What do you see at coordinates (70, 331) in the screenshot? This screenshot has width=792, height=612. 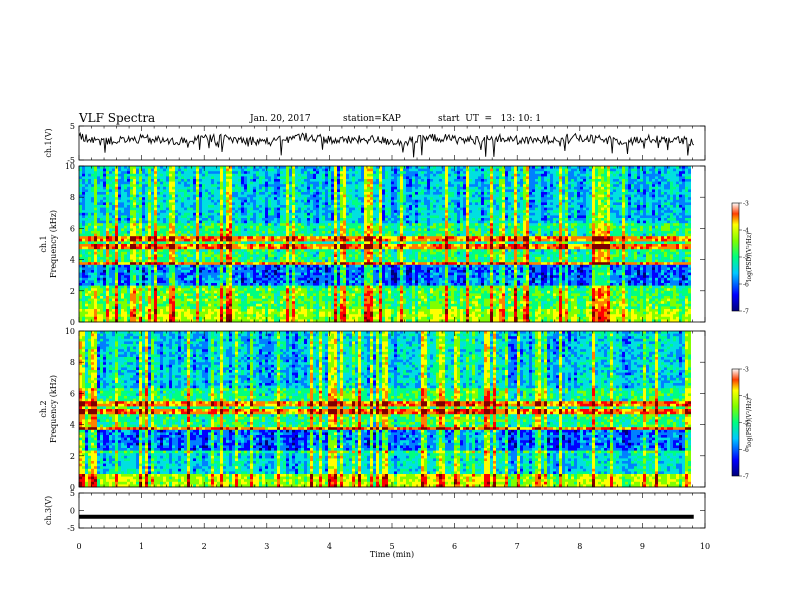 I see `ch2-spectrogram-ytick-label: 10` at bounding box center [70, 331].